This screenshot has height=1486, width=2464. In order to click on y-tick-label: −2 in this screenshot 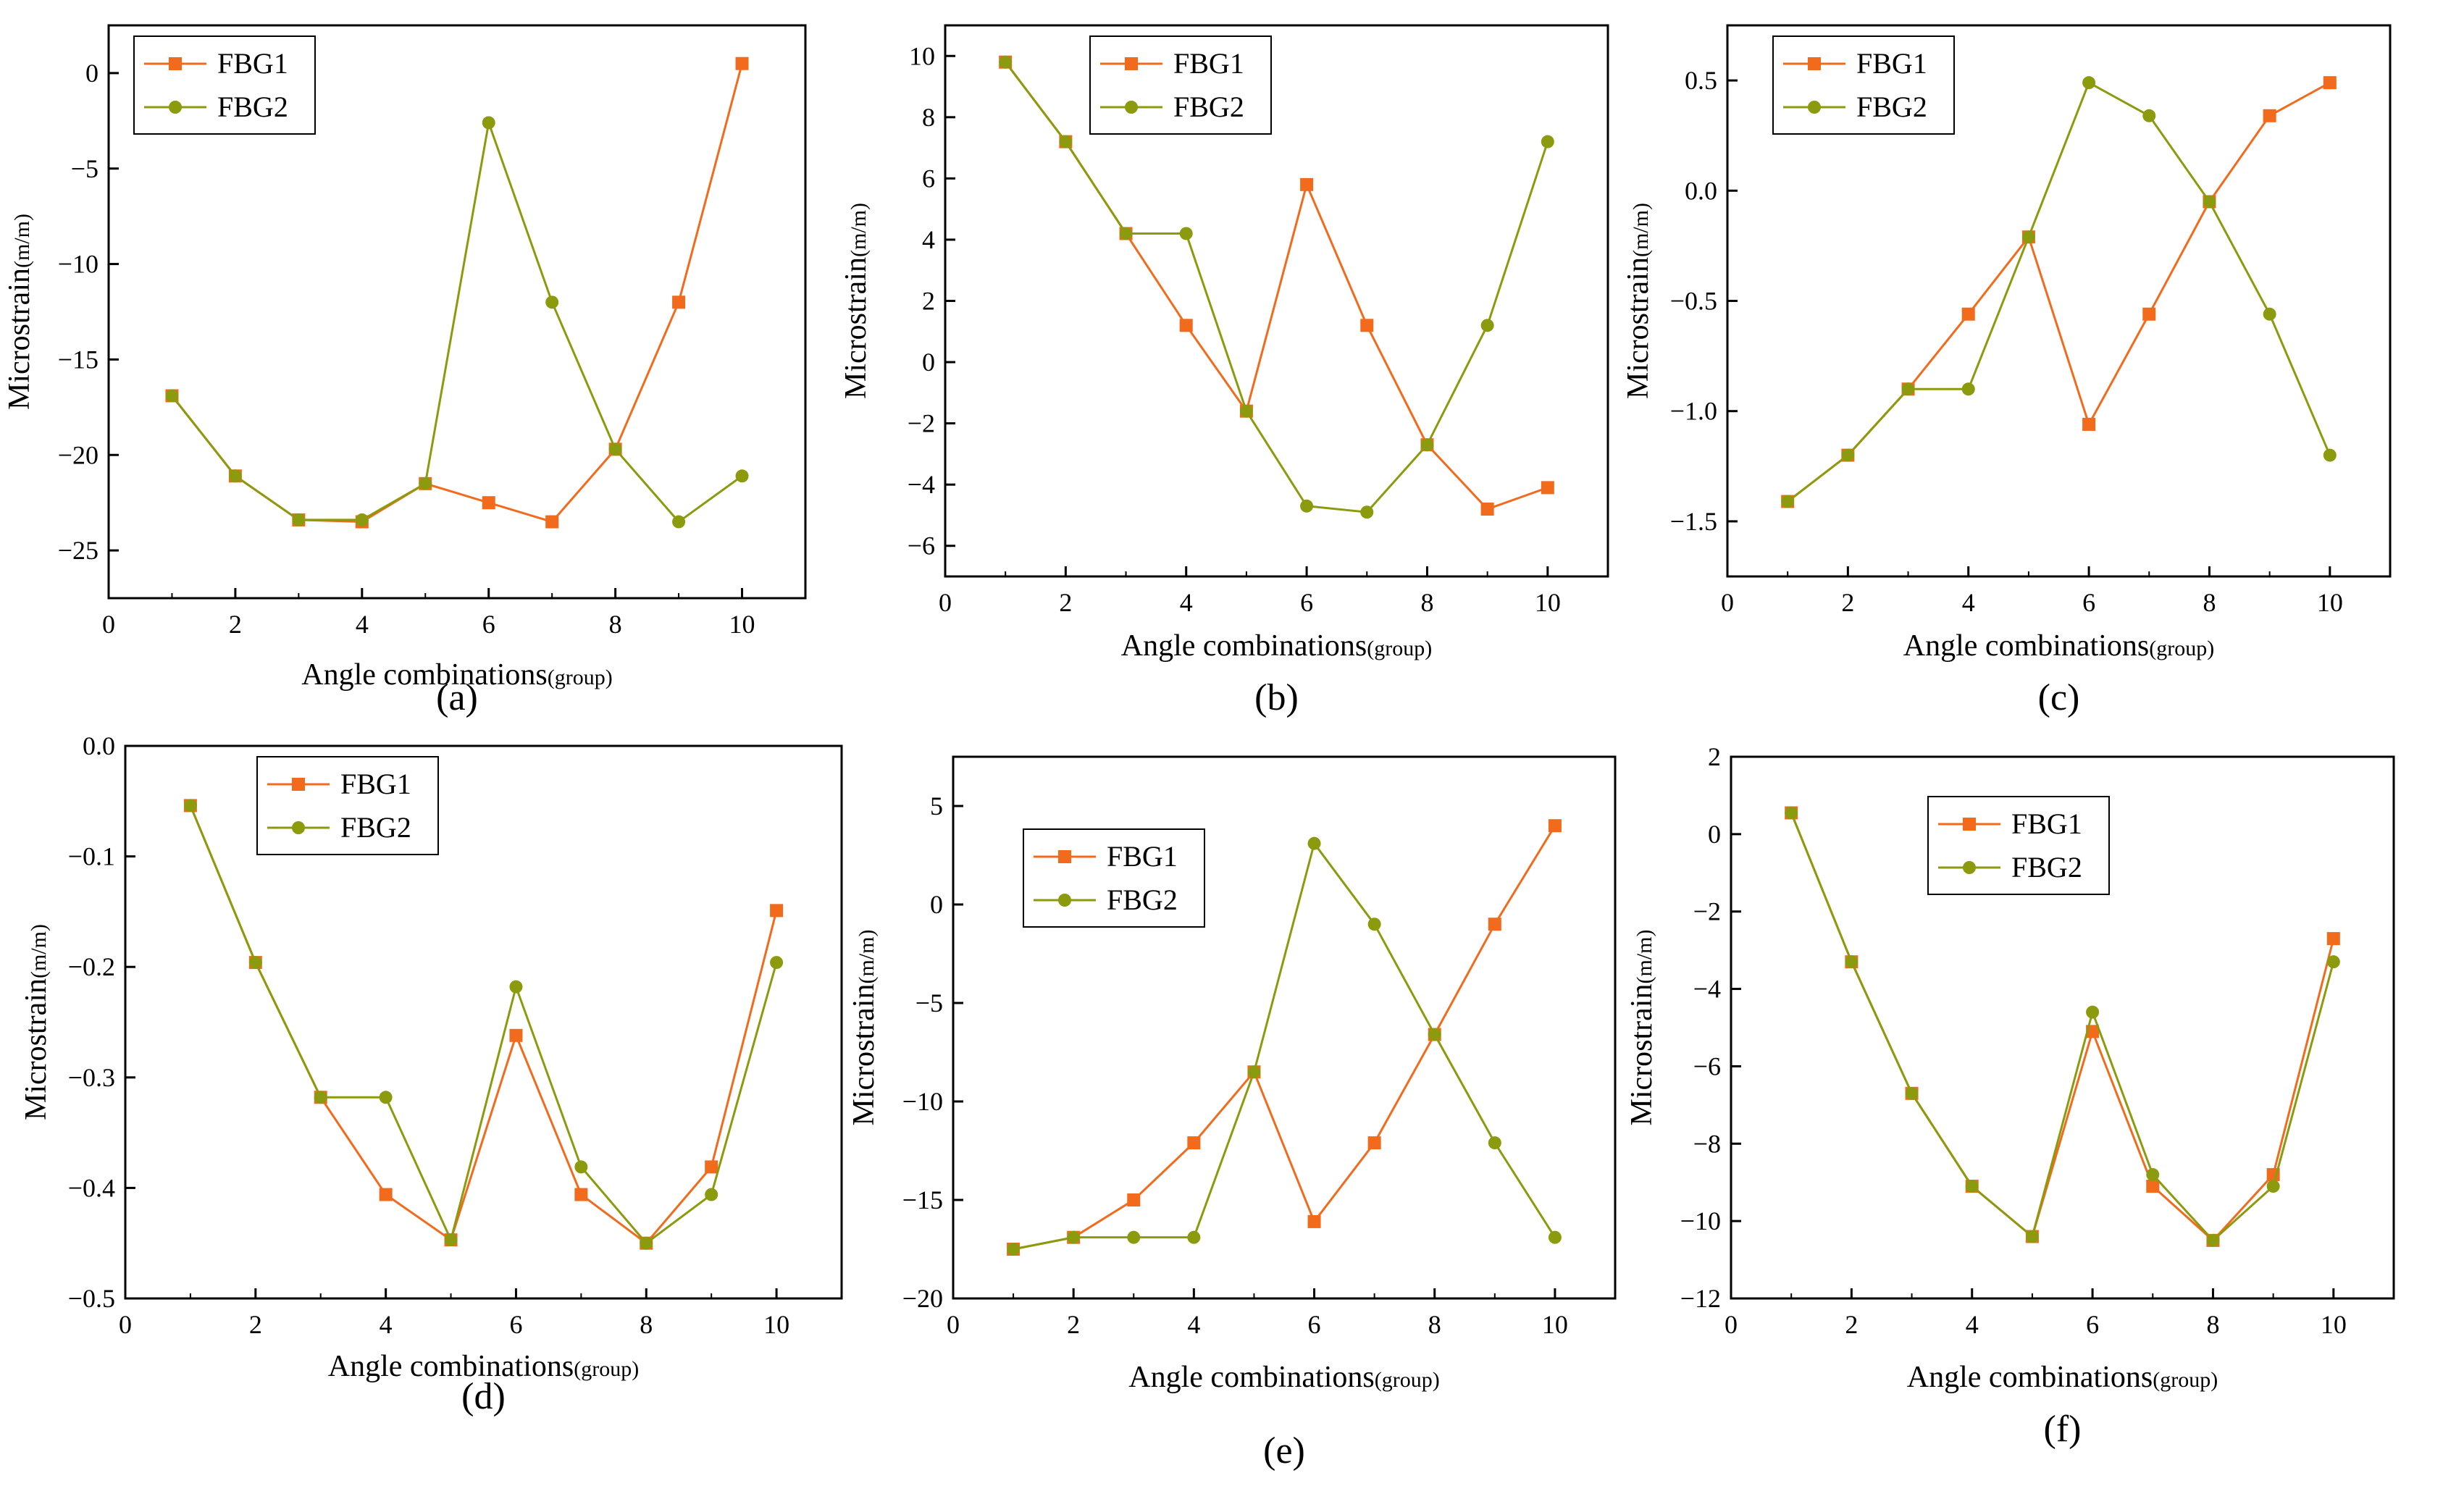, I will do `click(922, 424)`.